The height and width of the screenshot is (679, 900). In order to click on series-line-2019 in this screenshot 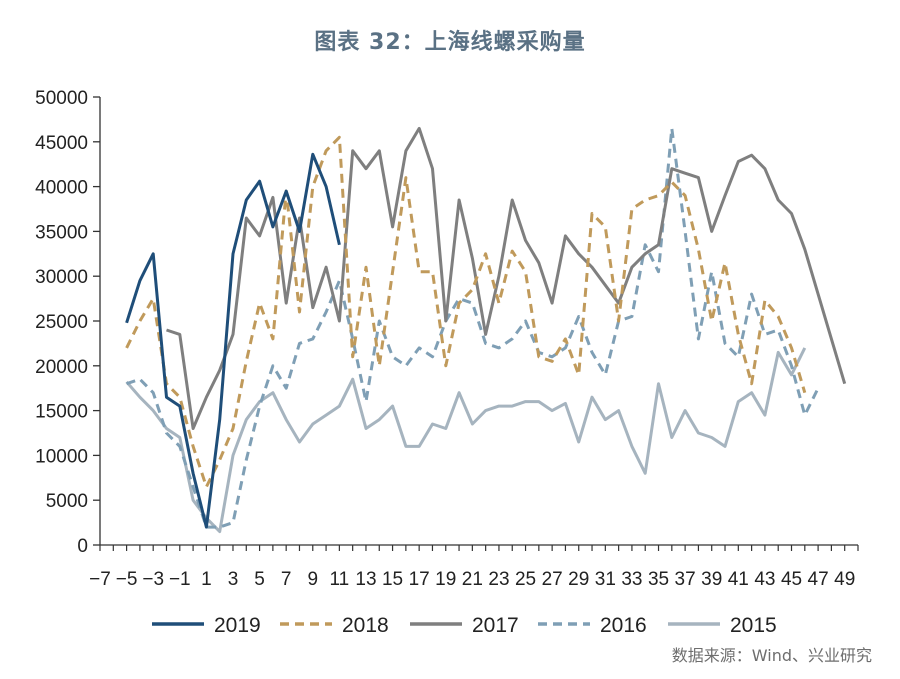, I will do `click(233, 340)`.